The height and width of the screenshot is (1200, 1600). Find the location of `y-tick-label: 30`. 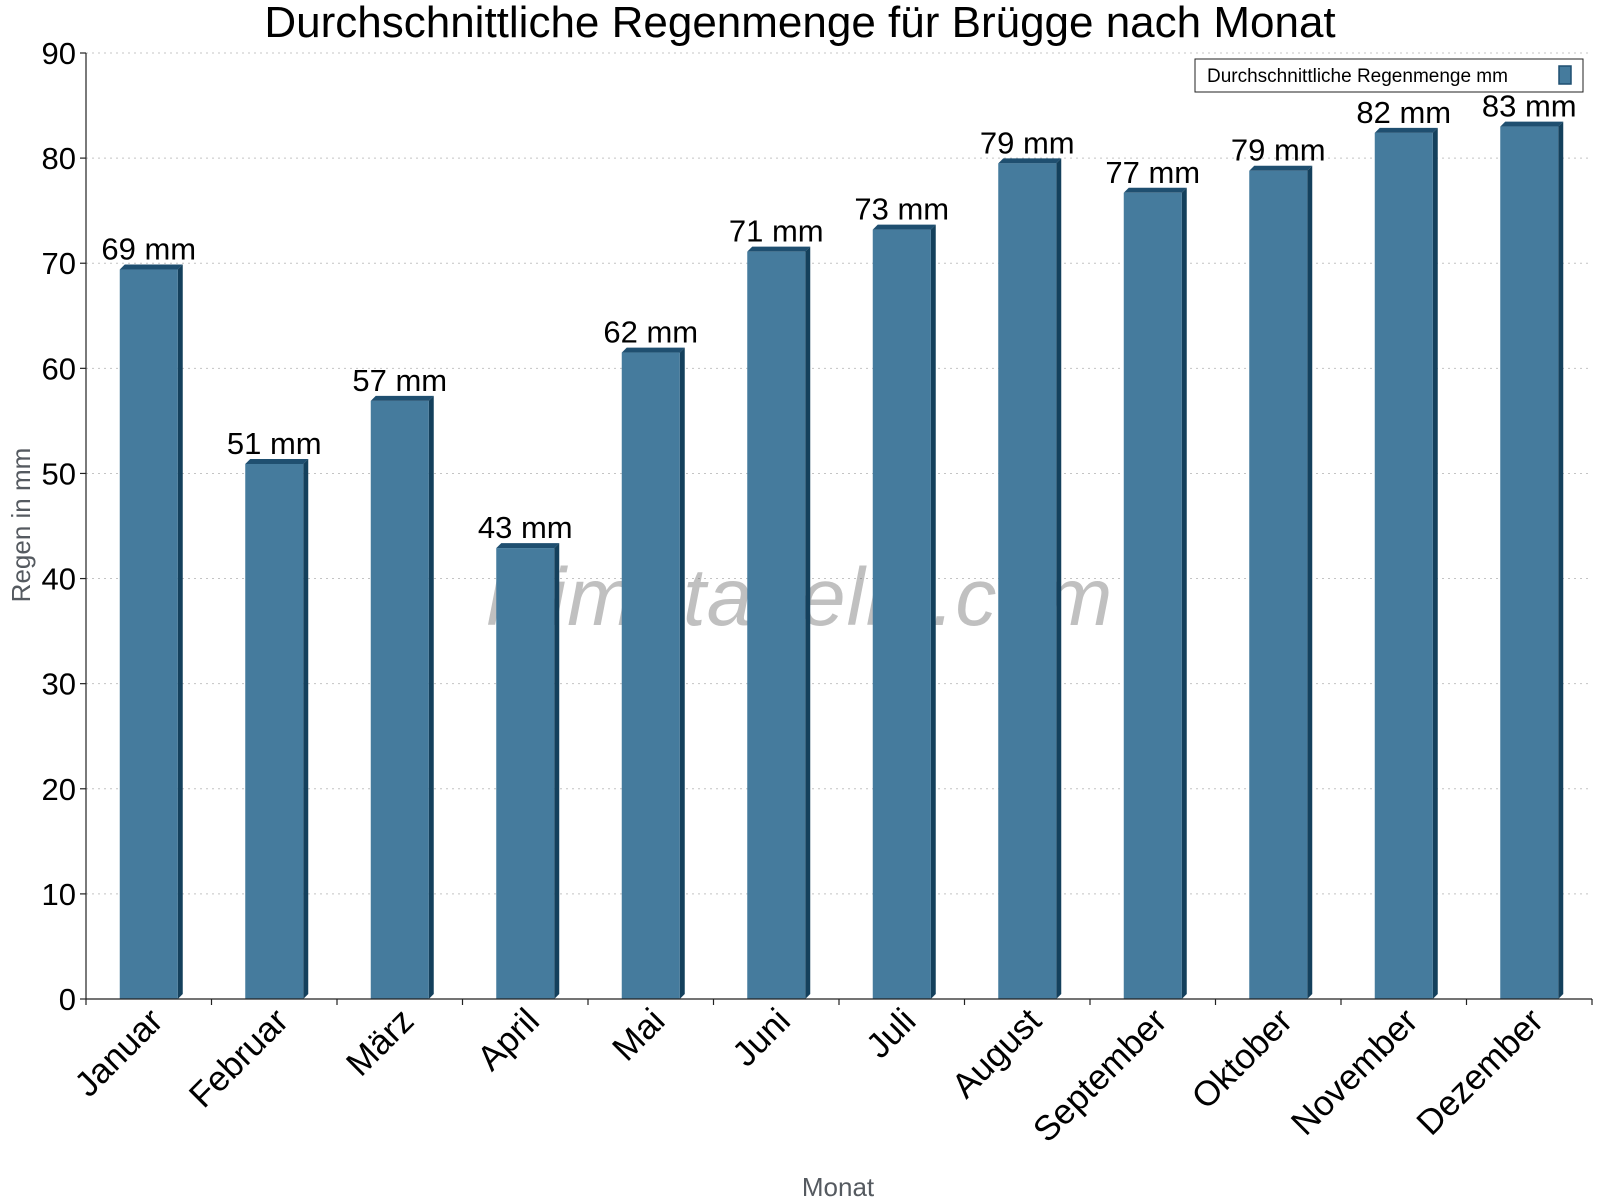

y-tick-label: 30 is located at coordinates (59, 684).